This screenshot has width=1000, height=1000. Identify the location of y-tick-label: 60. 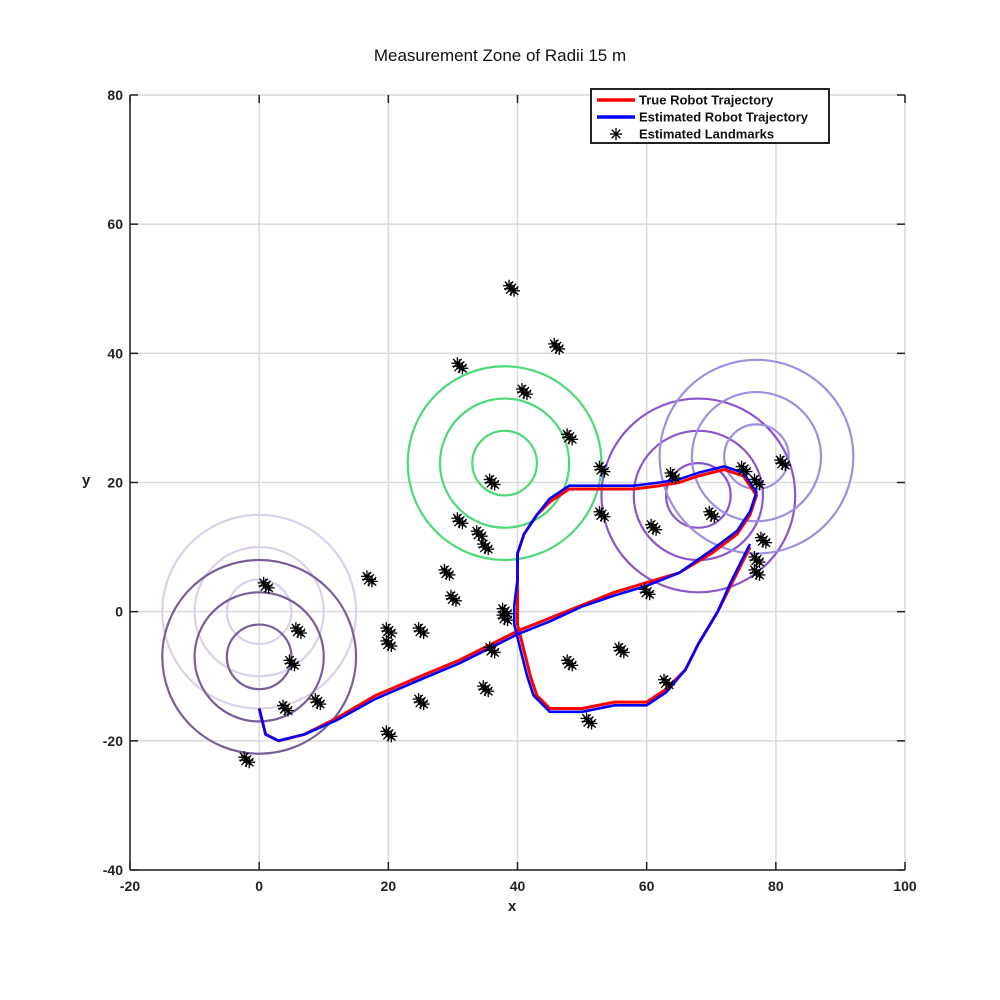
(115, 224).